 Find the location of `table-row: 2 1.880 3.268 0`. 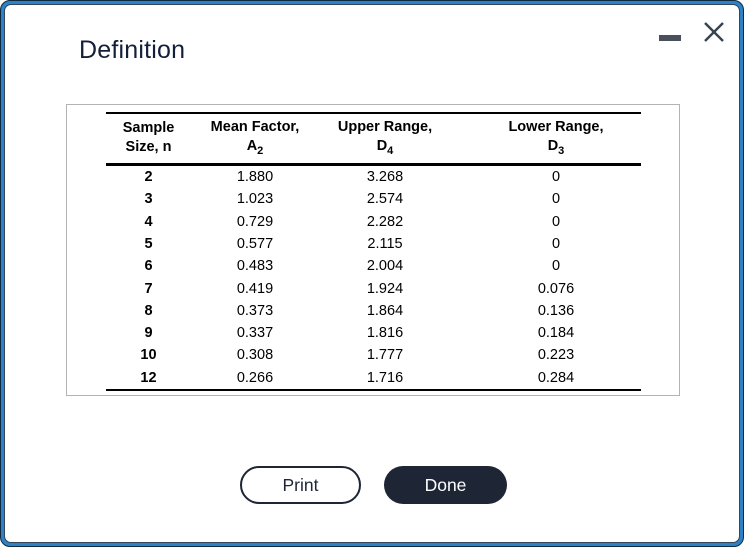

table-row: 2 1.880 3.268 0 is located at coordinates (373, 177).